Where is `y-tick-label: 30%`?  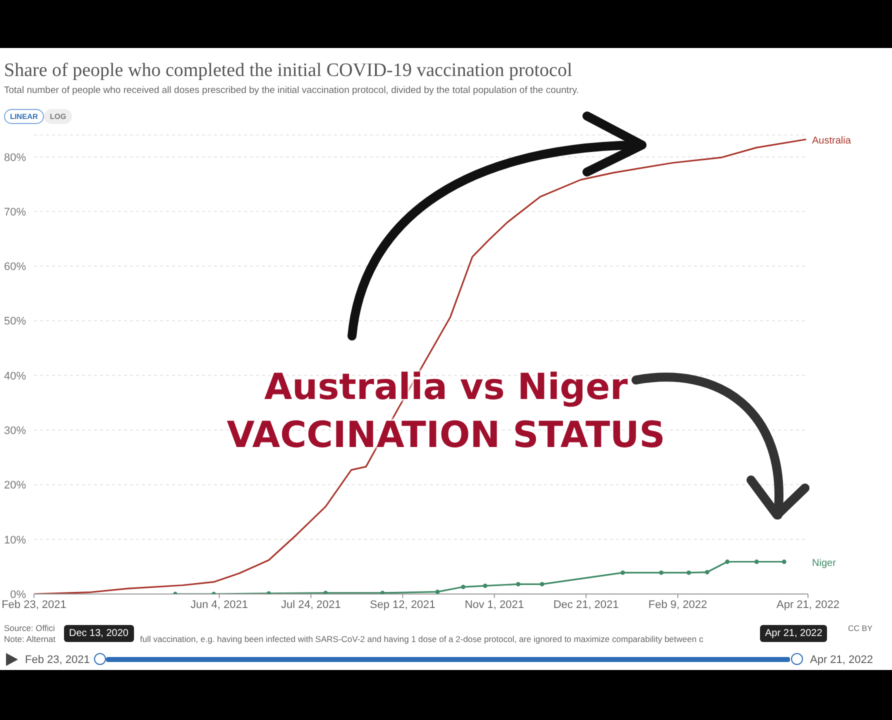
y-tick-label: 30% is located at coordinates (15, 430).